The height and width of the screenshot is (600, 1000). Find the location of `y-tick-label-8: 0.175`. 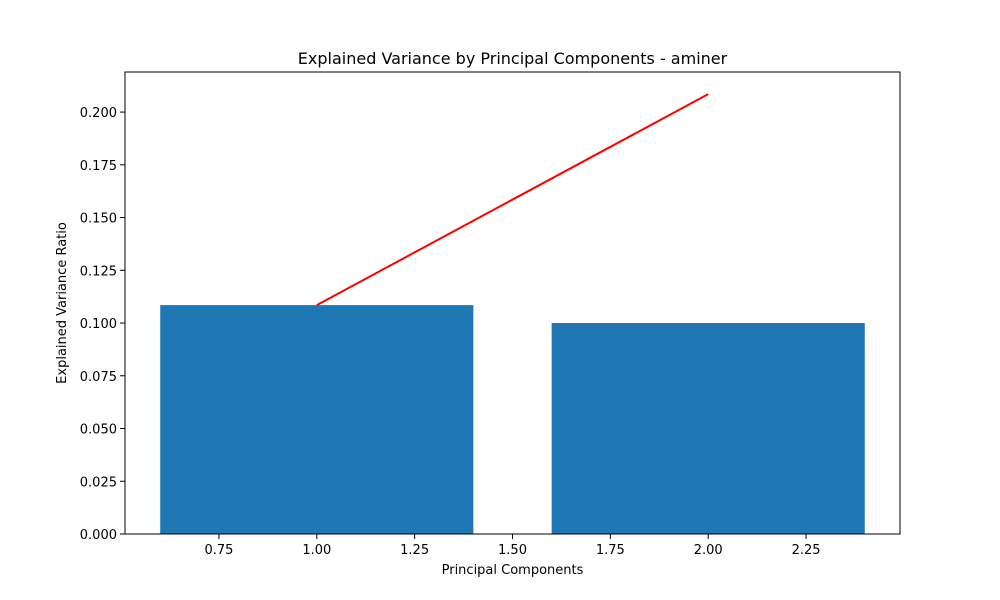

y-tick-label-8: 0.175 is located at coordinates (98, 166).